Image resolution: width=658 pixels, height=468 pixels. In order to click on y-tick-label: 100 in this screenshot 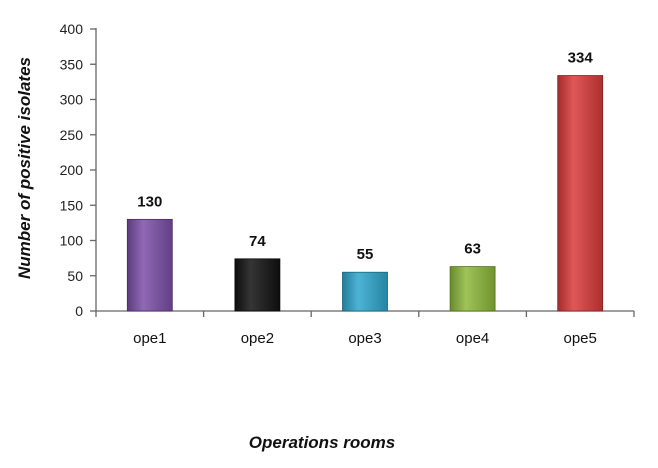, I will do `click(72, 241)`.